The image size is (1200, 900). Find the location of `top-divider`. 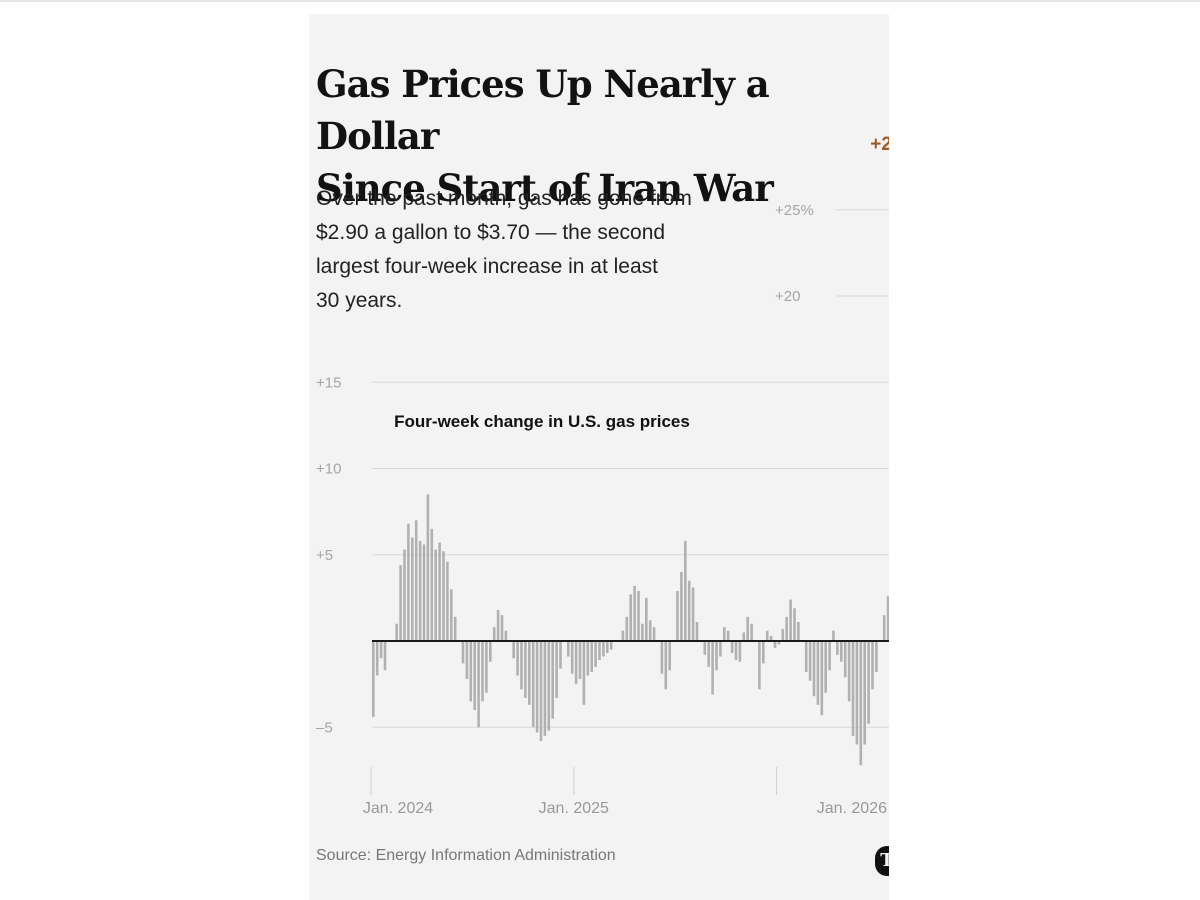

top-divider is located at coordinates (600, 1).